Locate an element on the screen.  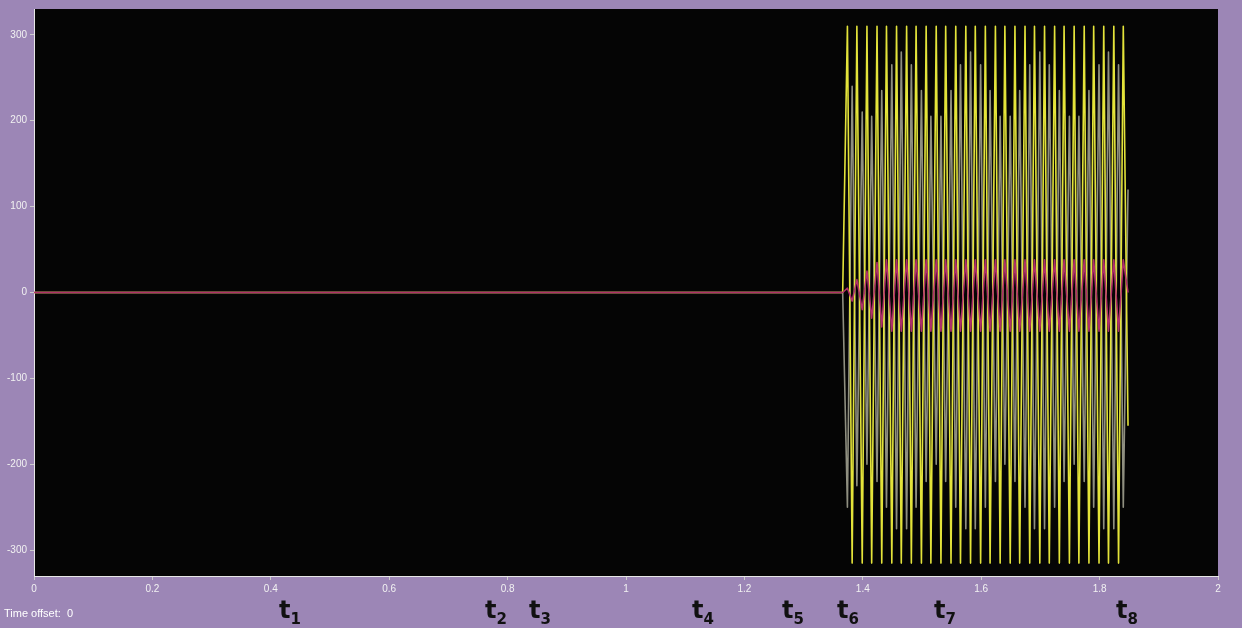
x-tick-label: 1.8 is located at coordinates (1099, 588).